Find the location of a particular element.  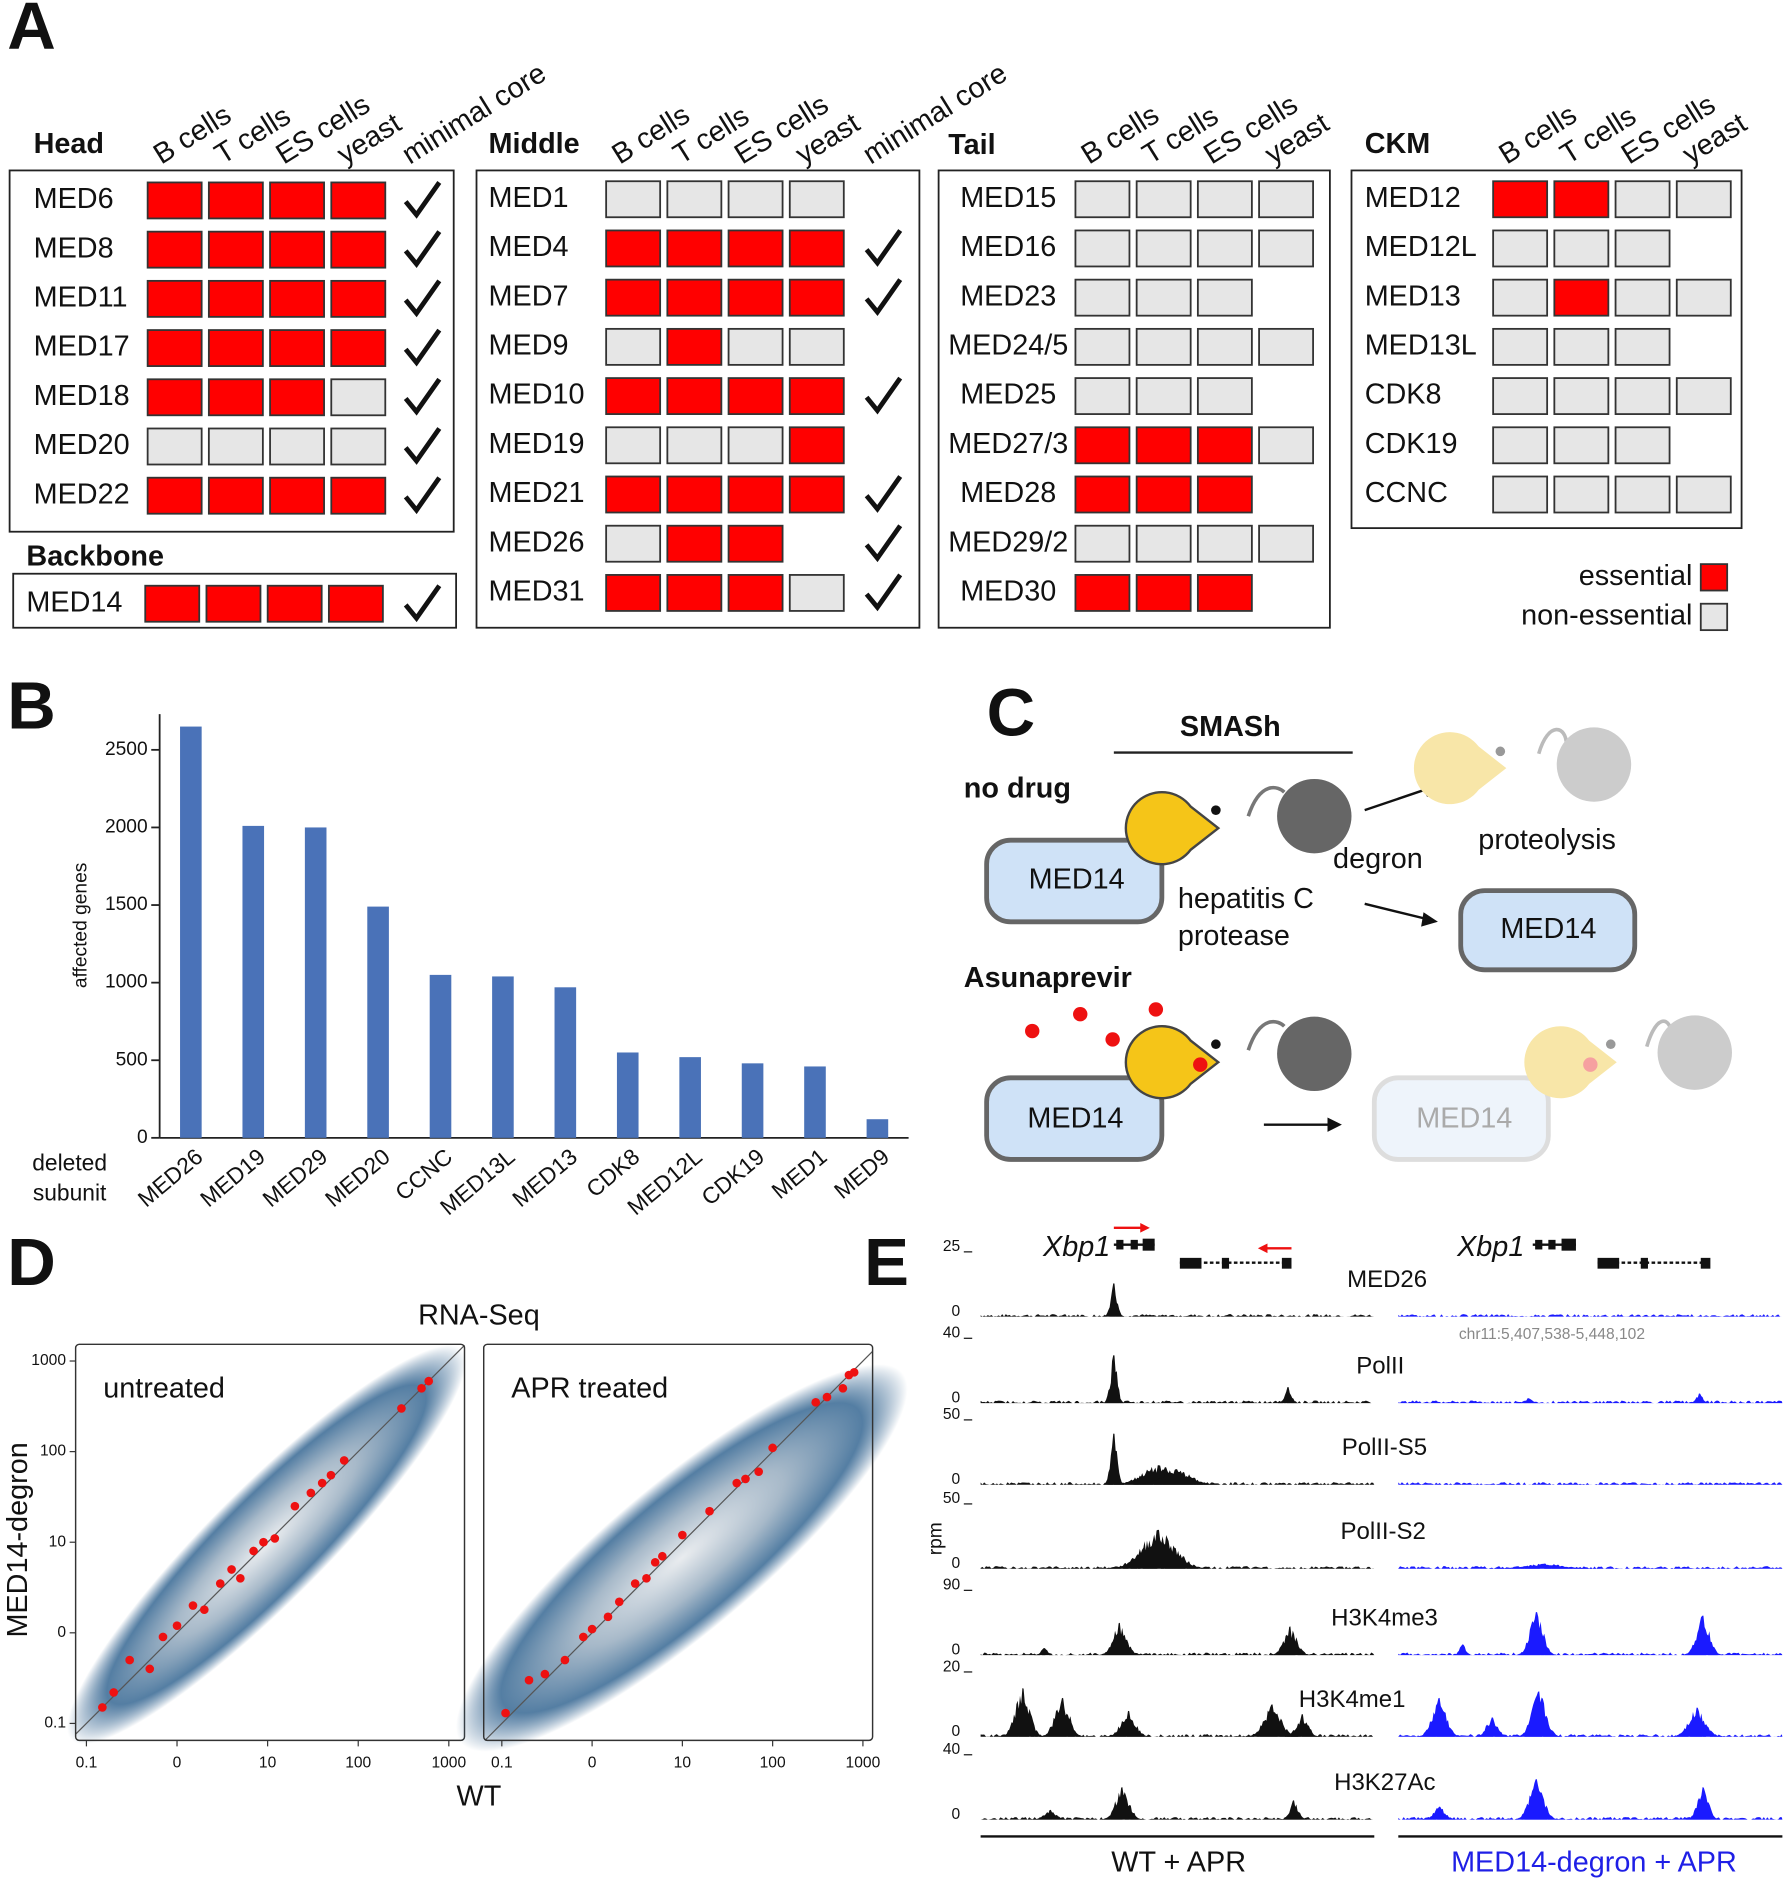

row-label: MED29/2 is located at coordinates (1008, 542).